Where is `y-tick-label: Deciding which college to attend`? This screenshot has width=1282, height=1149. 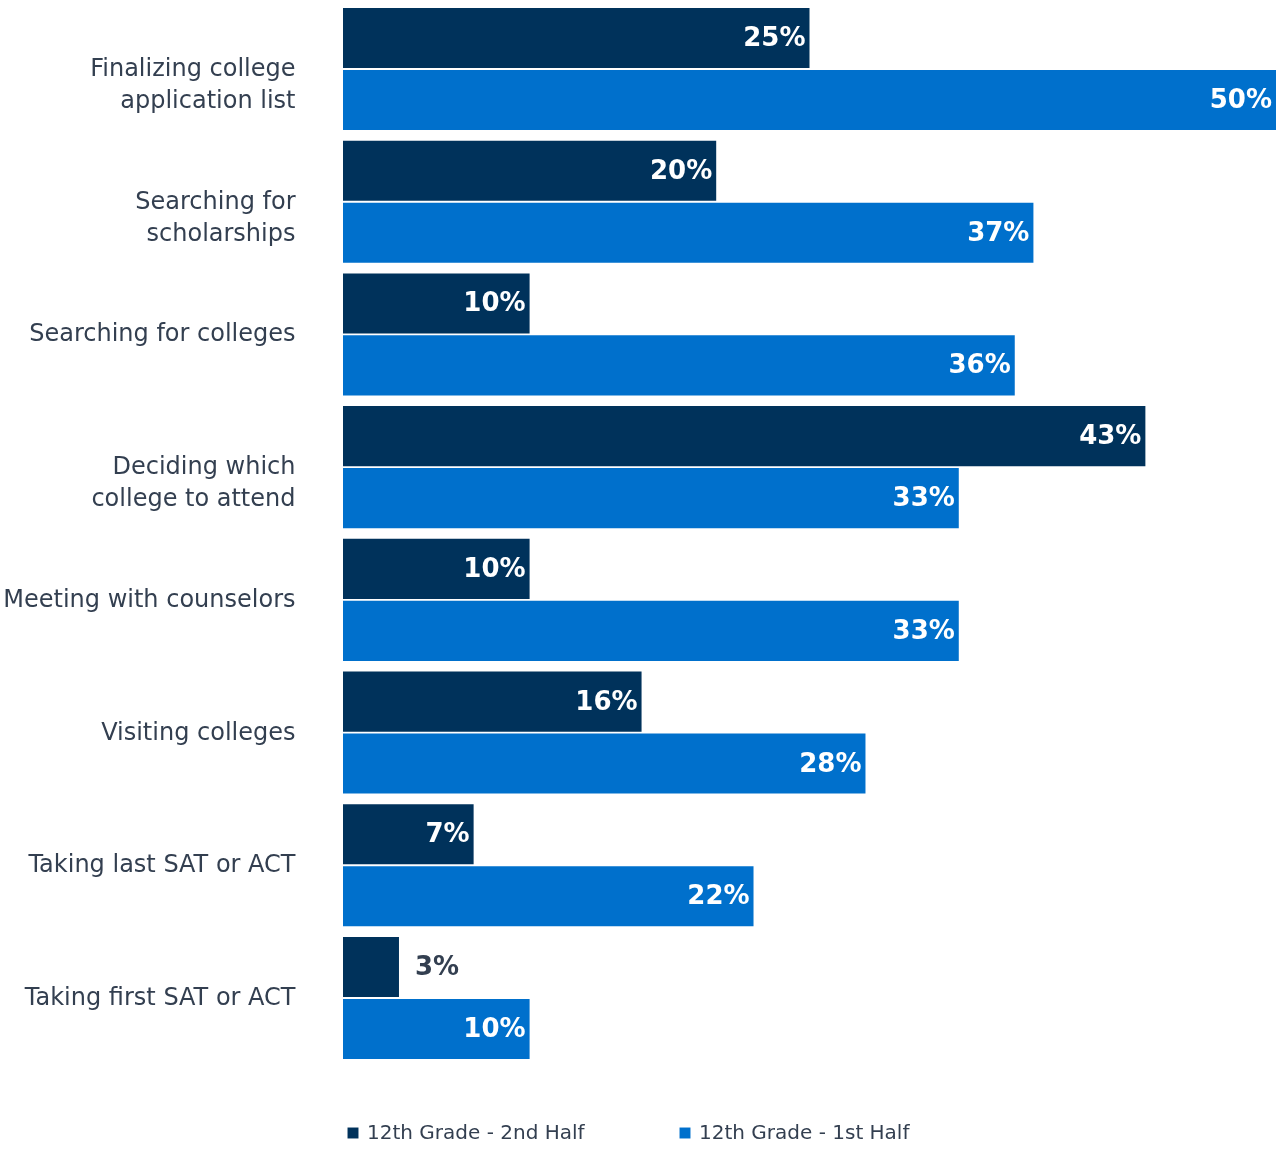
y-tick-label: Deciding which college to attend is located at coordinates (193, 482).